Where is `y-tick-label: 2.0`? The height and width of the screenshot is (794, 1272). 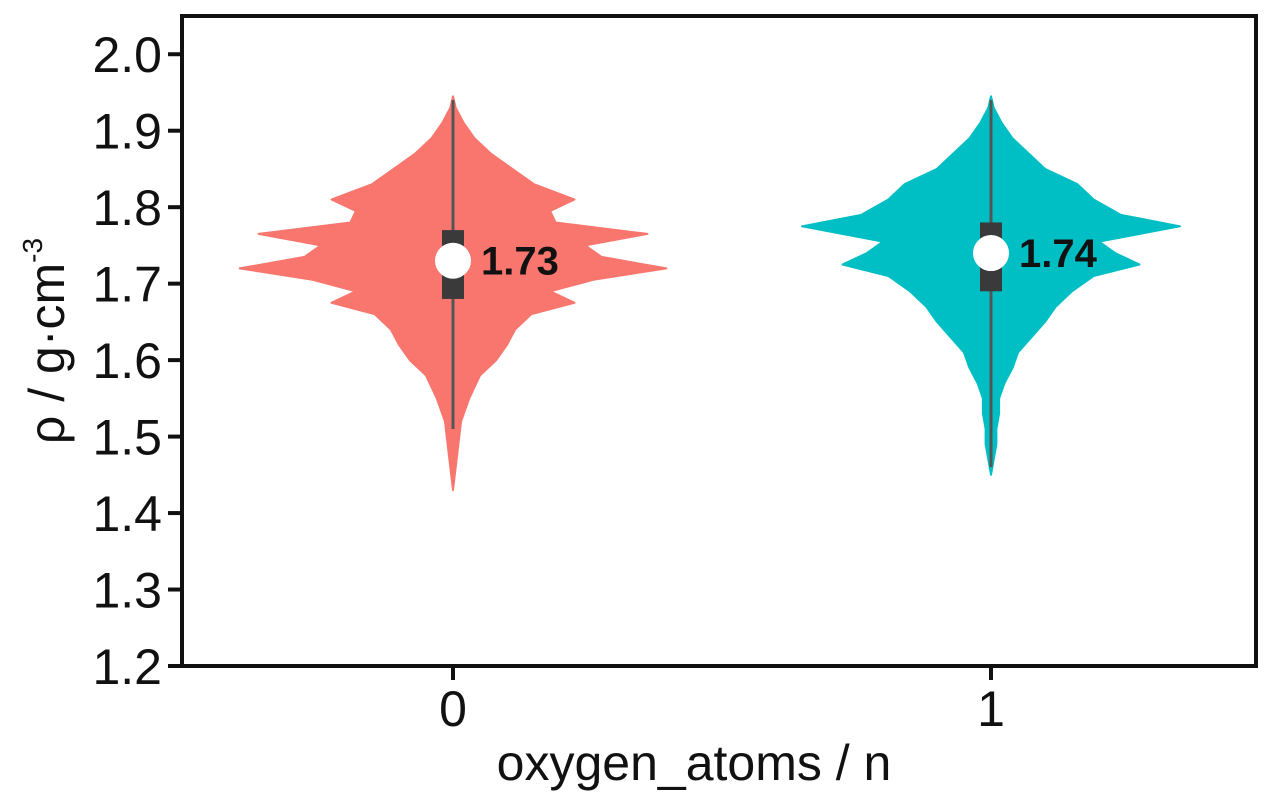 y-tick-label: 2.0 is located at coordinates (127, 55).